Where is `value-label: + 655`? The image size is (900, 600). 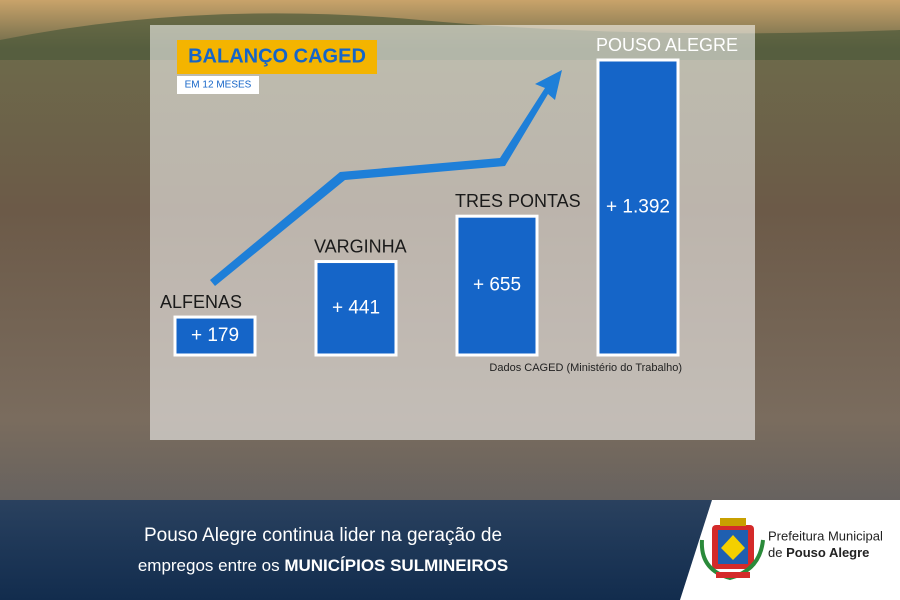 value-label: + 655 is located at coordinates (497, 285).